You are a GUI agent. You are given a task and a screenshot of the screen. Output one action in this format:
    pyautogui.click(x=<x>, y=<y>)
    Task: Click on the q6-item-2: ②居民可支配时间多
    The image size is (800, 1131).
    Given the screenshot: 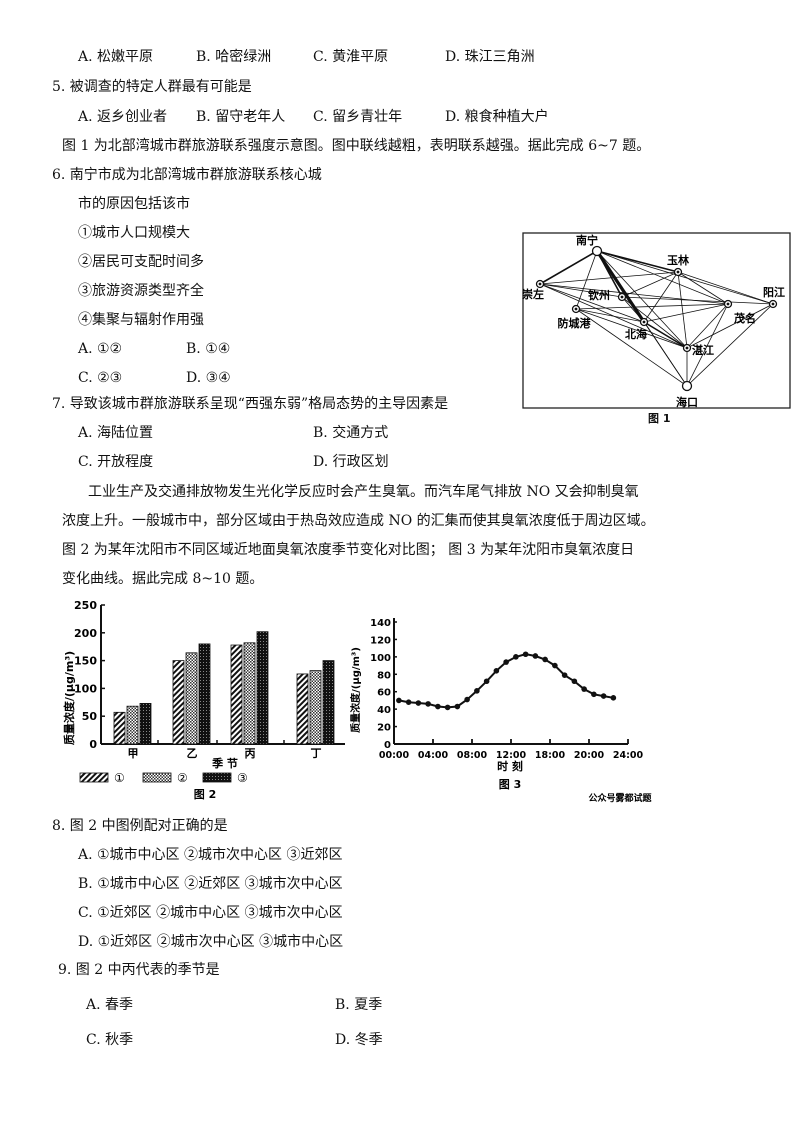 What is the action you would take?
    pyautogui.click(x=141, y=262)
    